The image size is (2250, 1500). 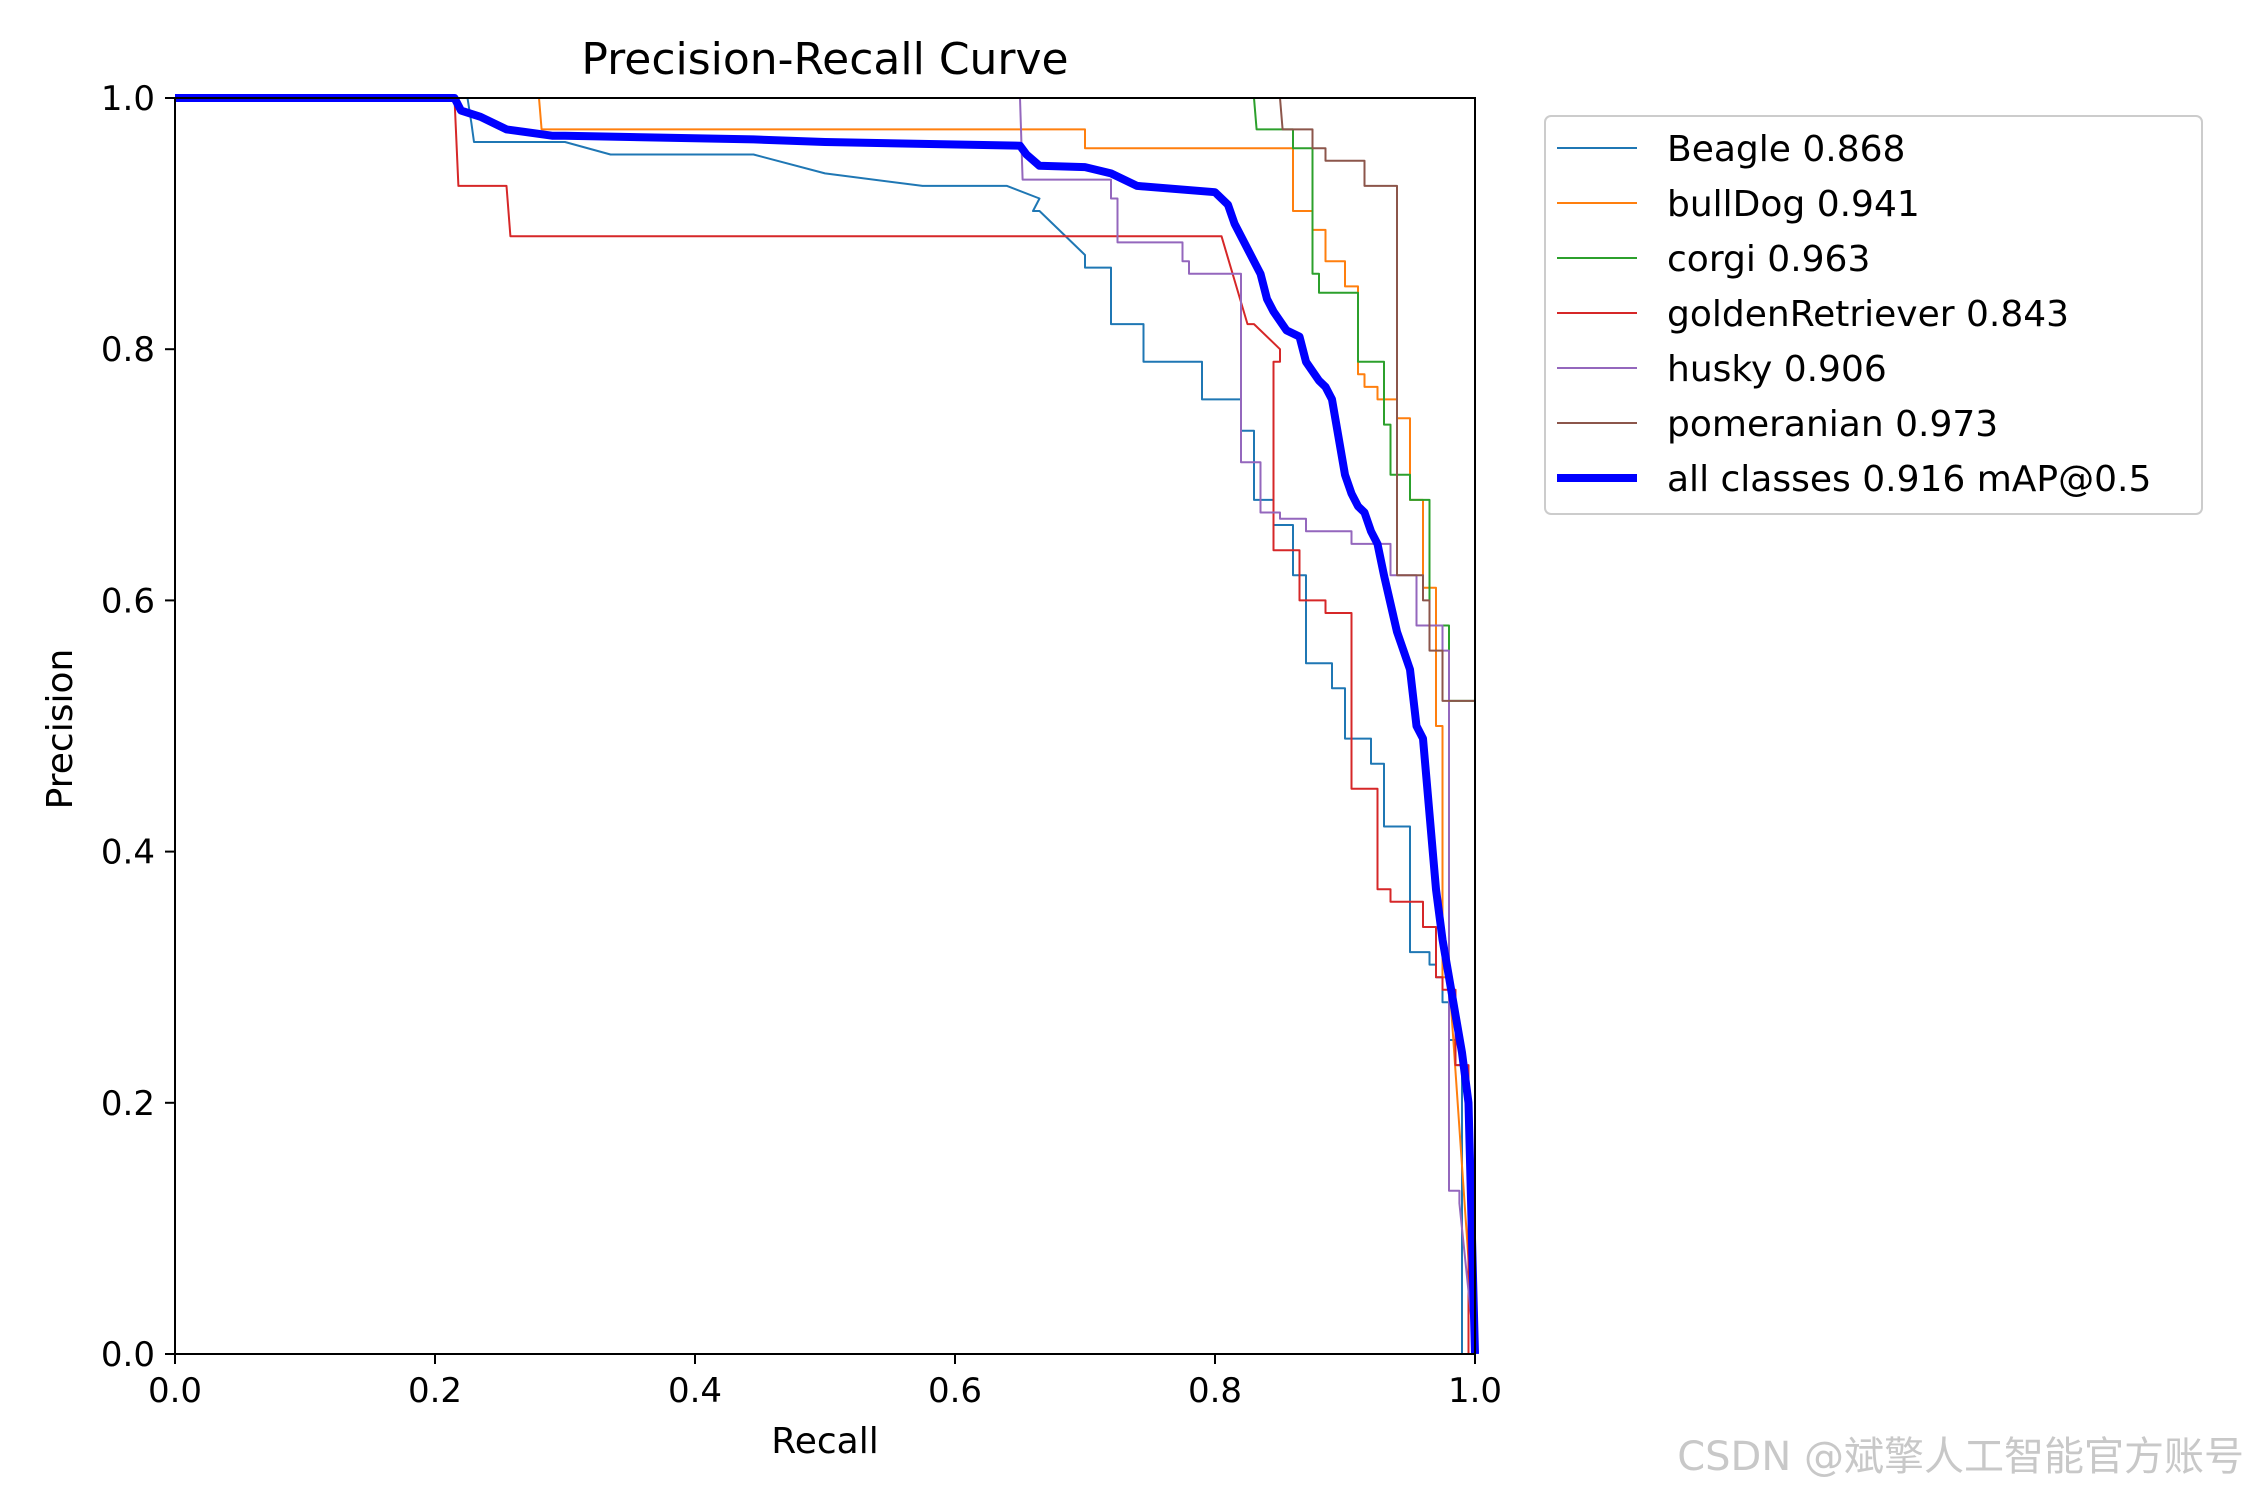 I want to click on x-tick-label: 0.6, so click(x=955, y=1391).